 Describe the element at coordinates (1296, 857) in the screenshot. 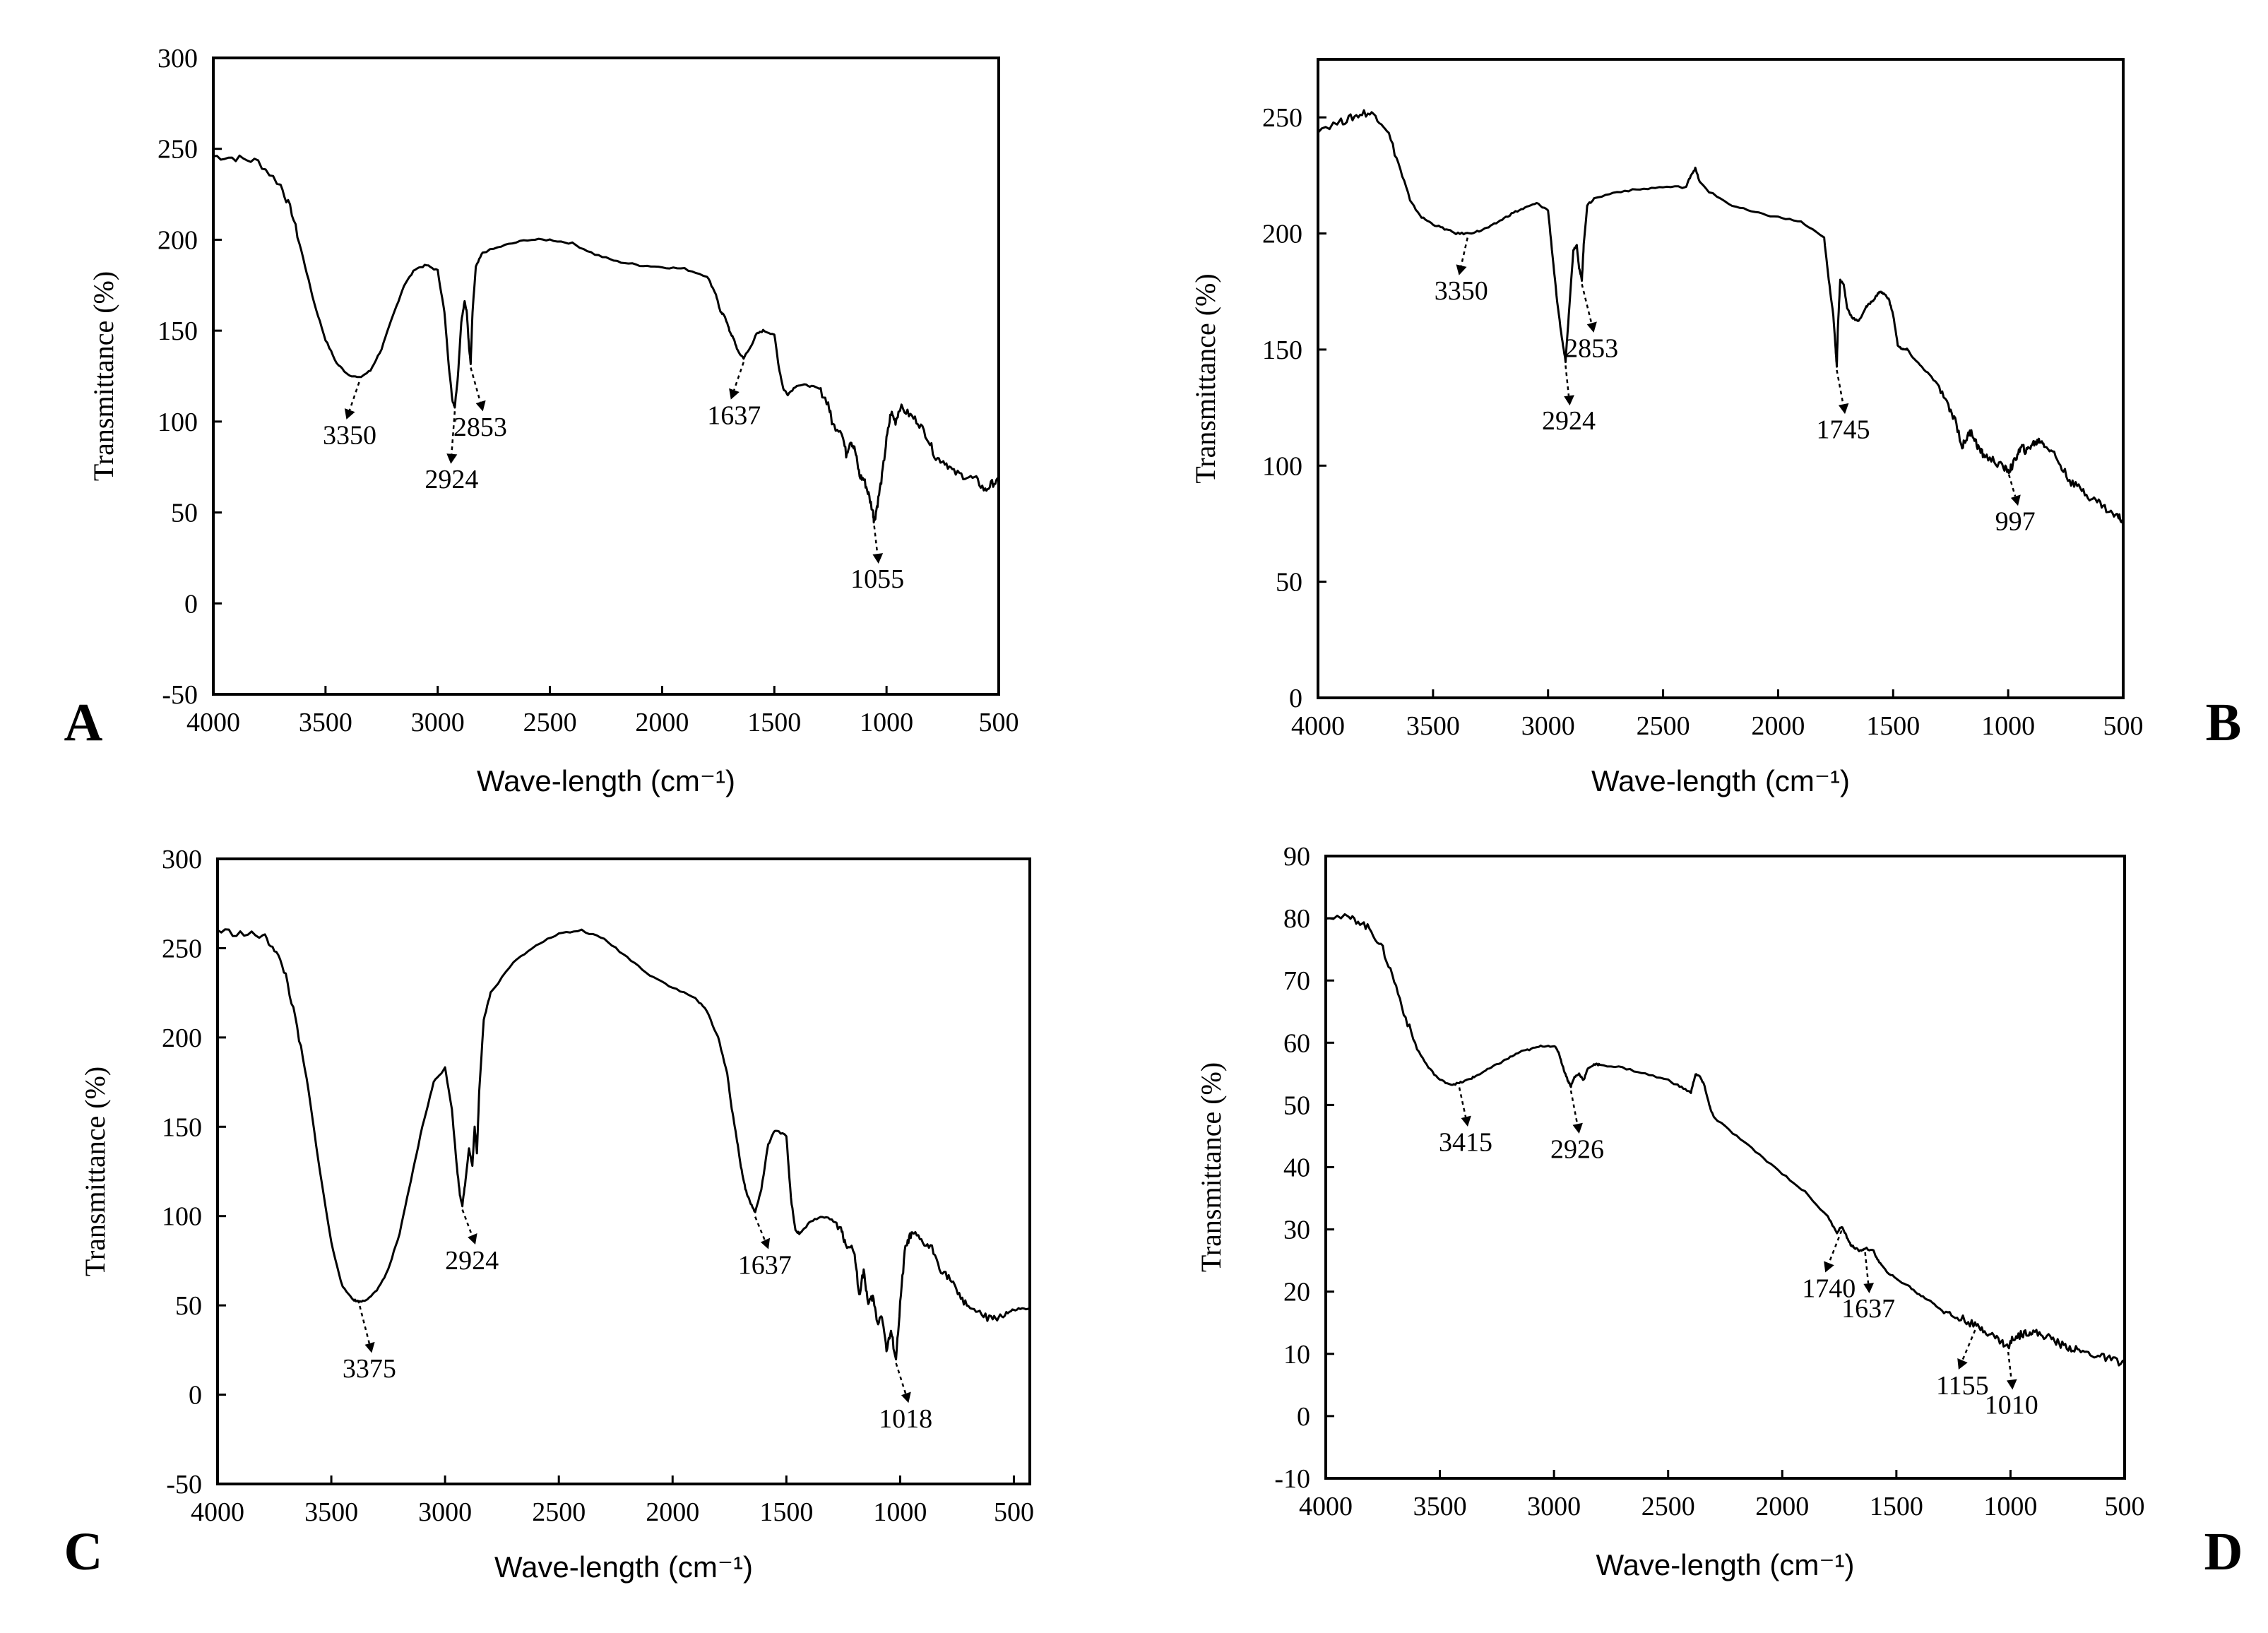

I see `y-tick-label: 90` at that location.